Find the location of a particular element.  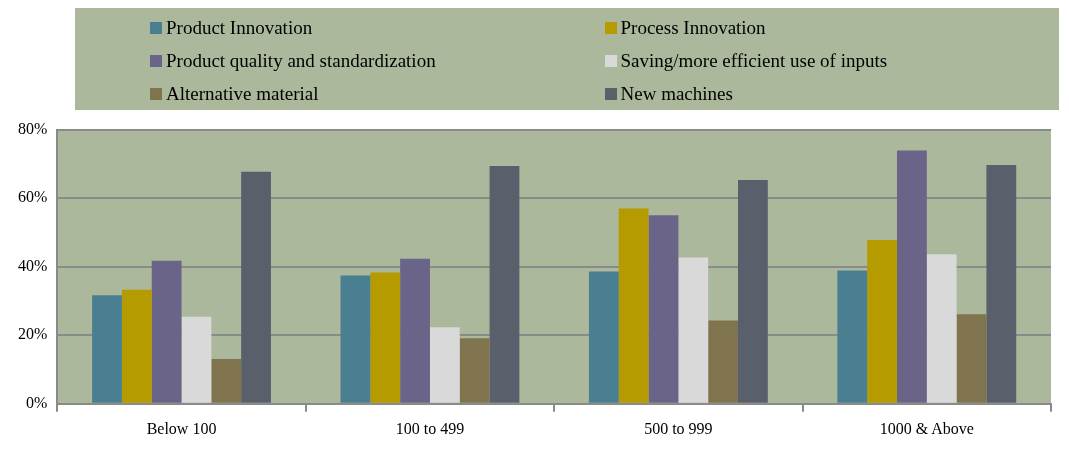

y-tick-label: 80% is located at coordinates (33, 128).